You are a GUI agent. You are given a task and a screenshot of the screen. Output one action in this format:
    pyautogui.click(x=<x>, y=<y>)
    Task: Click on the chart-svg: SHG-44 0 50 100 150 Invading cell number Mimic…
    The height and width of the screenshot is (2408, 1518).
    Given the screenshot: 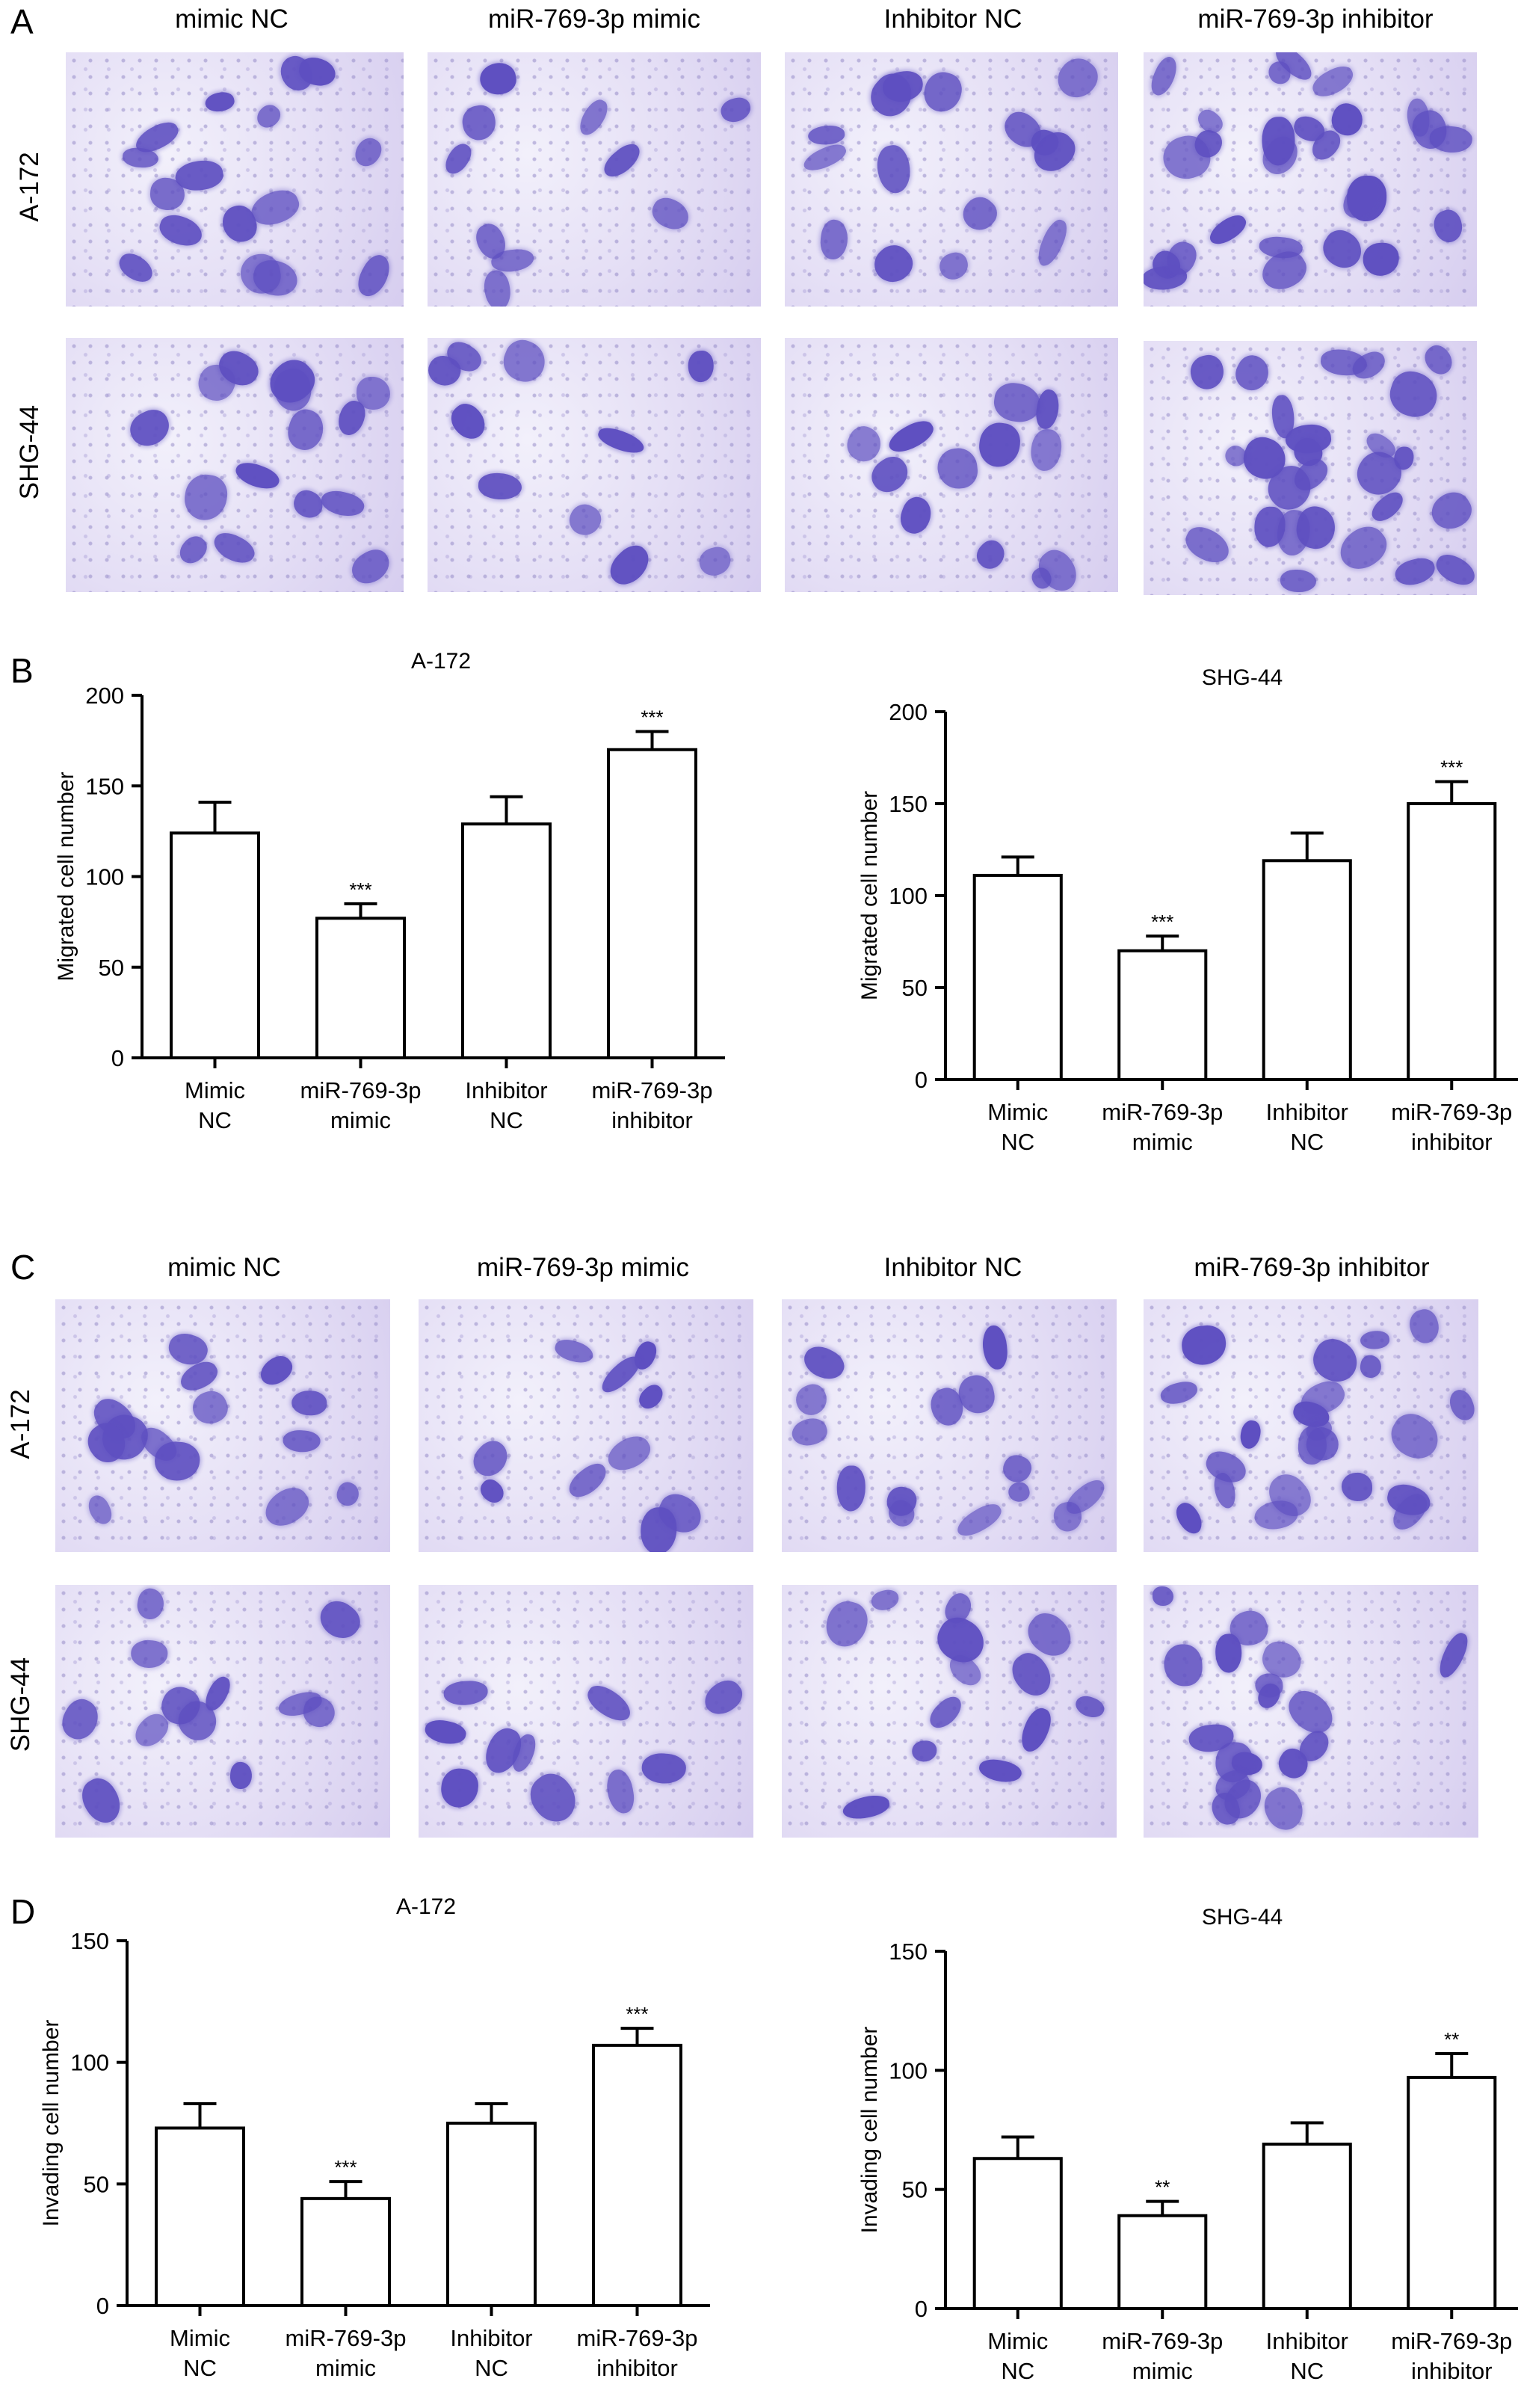 What is the action you would take?
    pyautogui.click(x=1187, y=2144)
    